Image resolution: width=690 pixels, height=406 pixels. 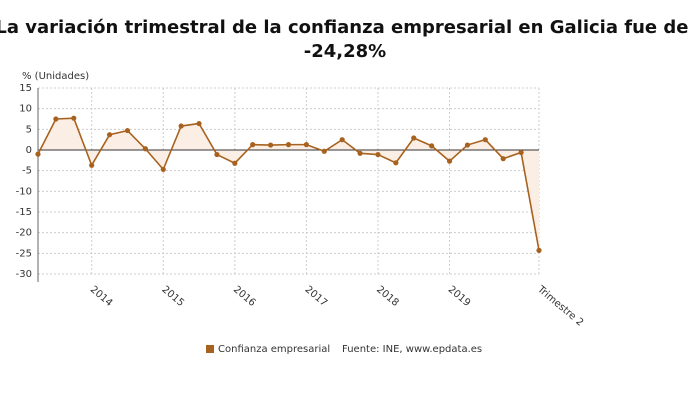 I want to click on y-tick-label: 15, so click(x=25, y=88).